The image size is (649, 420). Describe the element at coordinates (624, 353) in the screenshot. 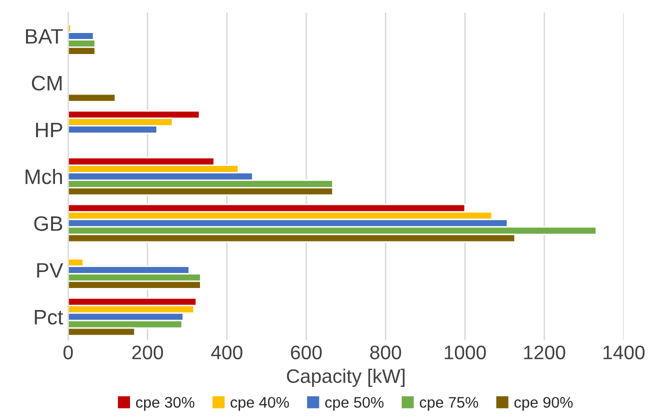

I see `x-tick-label: 1400` at that location.